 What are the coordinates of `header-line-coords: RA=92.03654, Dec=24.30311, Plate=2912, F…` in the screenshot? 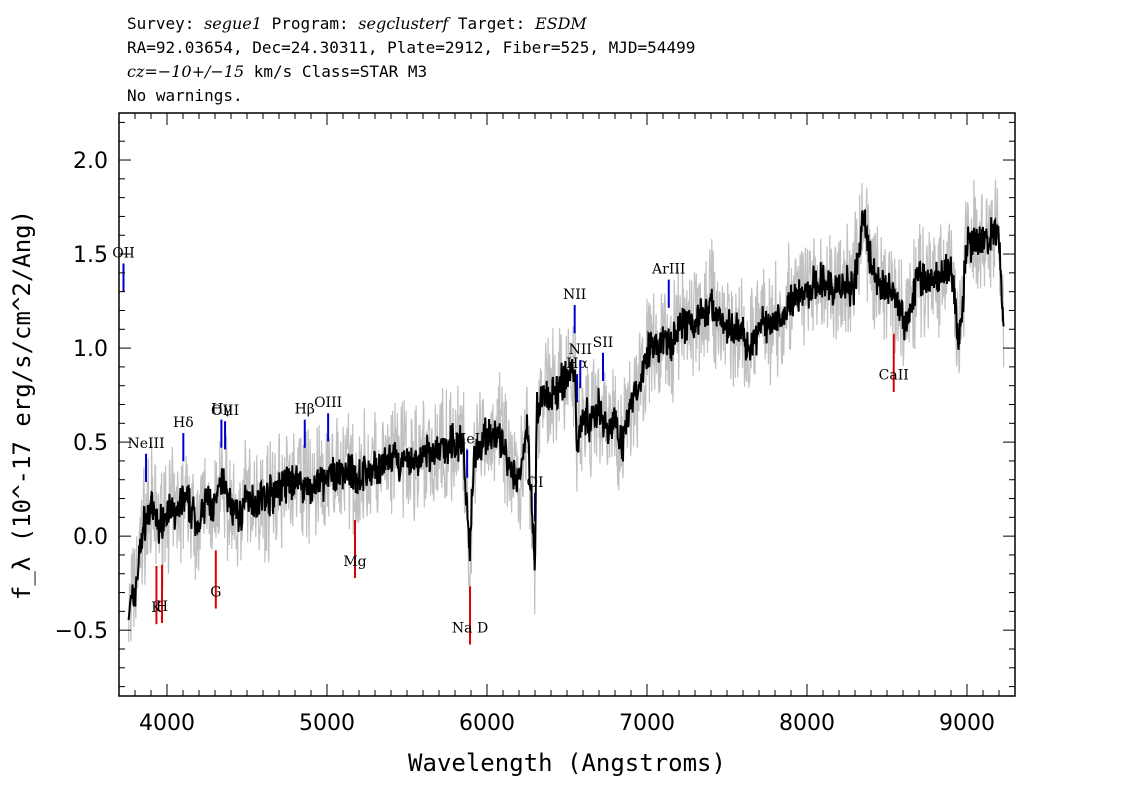 It's located at (411, 47).